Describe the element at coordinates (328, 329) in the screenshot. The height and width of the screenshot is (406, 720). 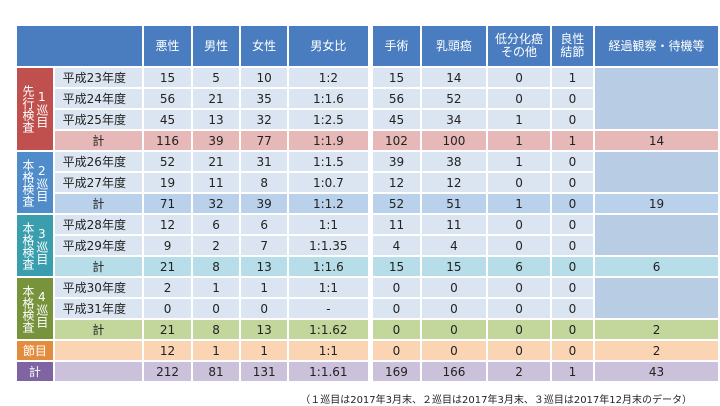
I see `value-cell: 1:1.62` at that location.